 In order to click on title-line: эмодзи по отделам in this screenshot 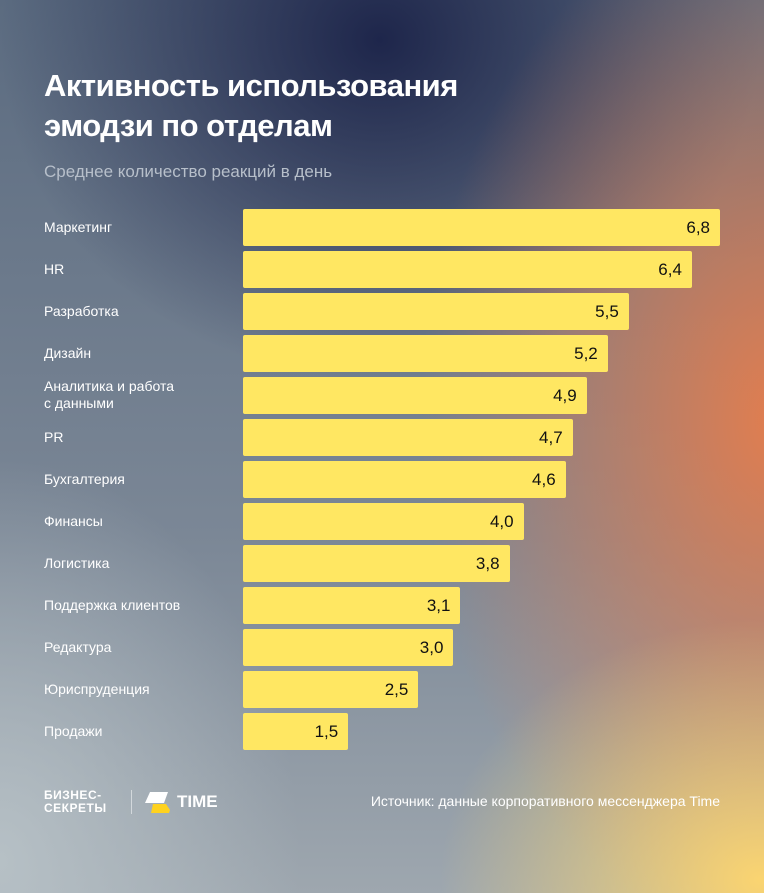, I will do `click(188, 125)`.